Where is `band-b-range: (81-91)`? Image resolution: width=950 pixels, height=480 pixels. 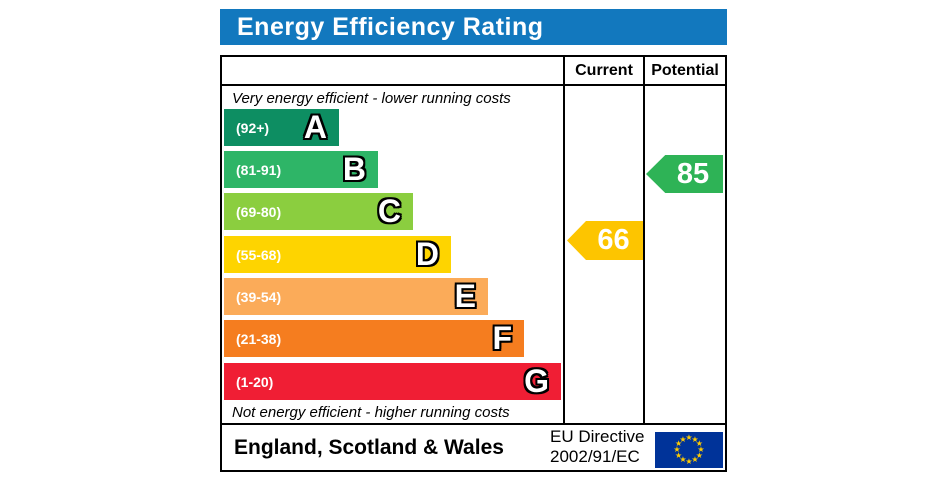
band-b-range: (81-91) is located at coordinates (259, 169).